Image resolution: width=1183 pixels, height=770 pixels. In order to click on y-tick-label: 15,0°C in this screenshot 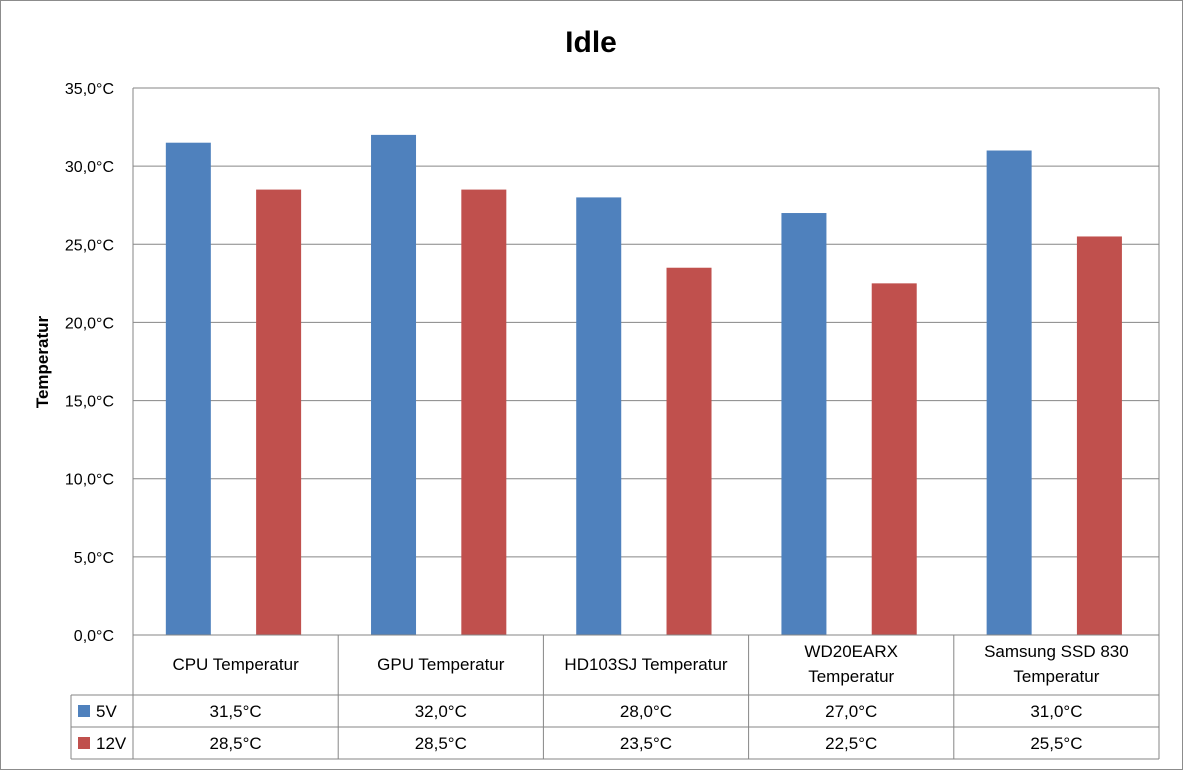, I will do `click(89, 402)`.